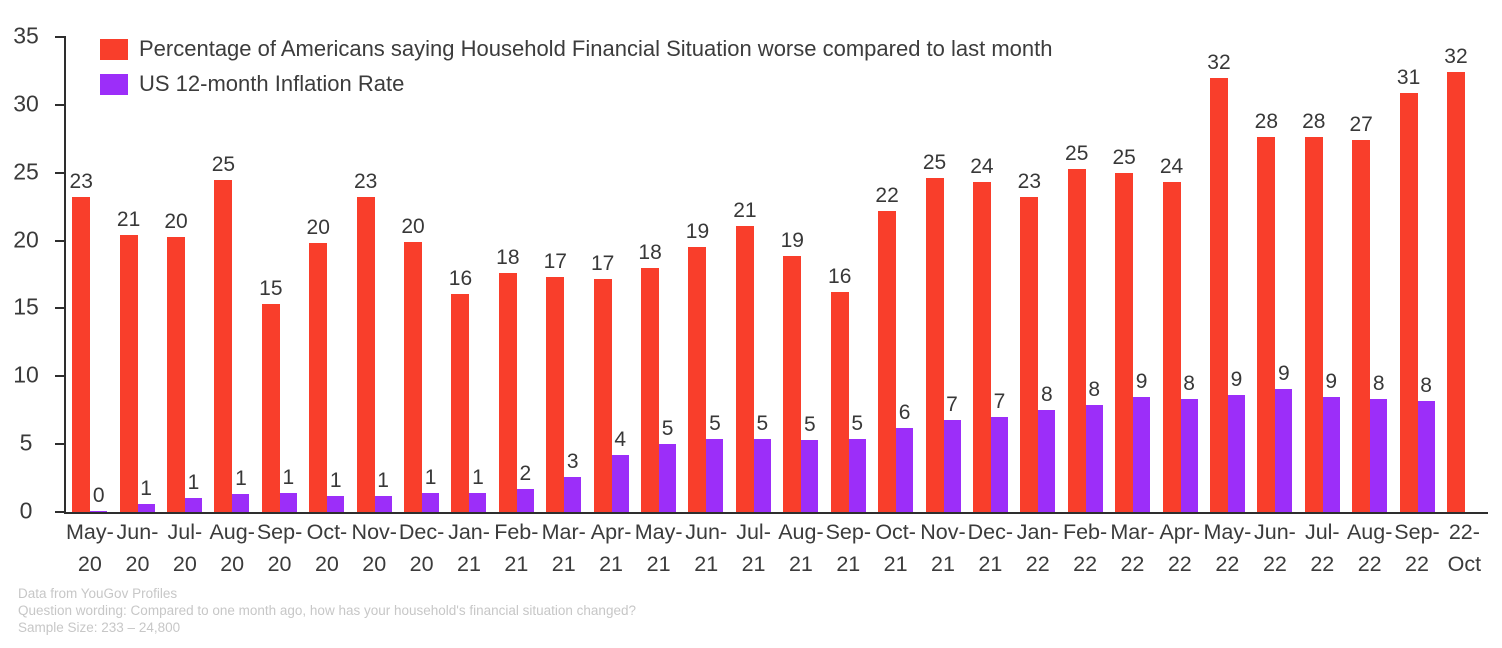 This screenshot has width=1502, height=648. I want to click on x-axis-label: 22- Oct, so click(1464, 548).